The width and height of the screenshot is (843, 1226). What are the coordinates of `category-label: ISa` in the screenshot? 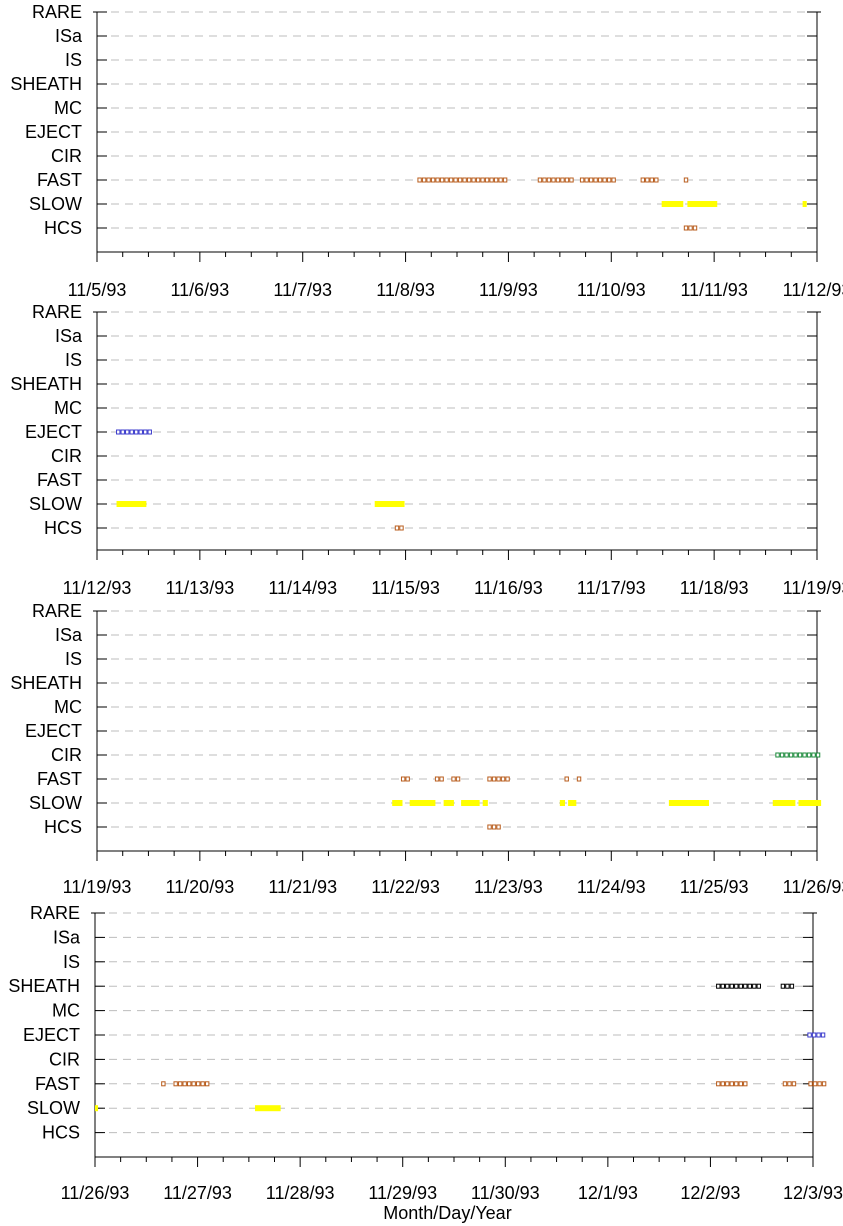 It's located at (67, 937).